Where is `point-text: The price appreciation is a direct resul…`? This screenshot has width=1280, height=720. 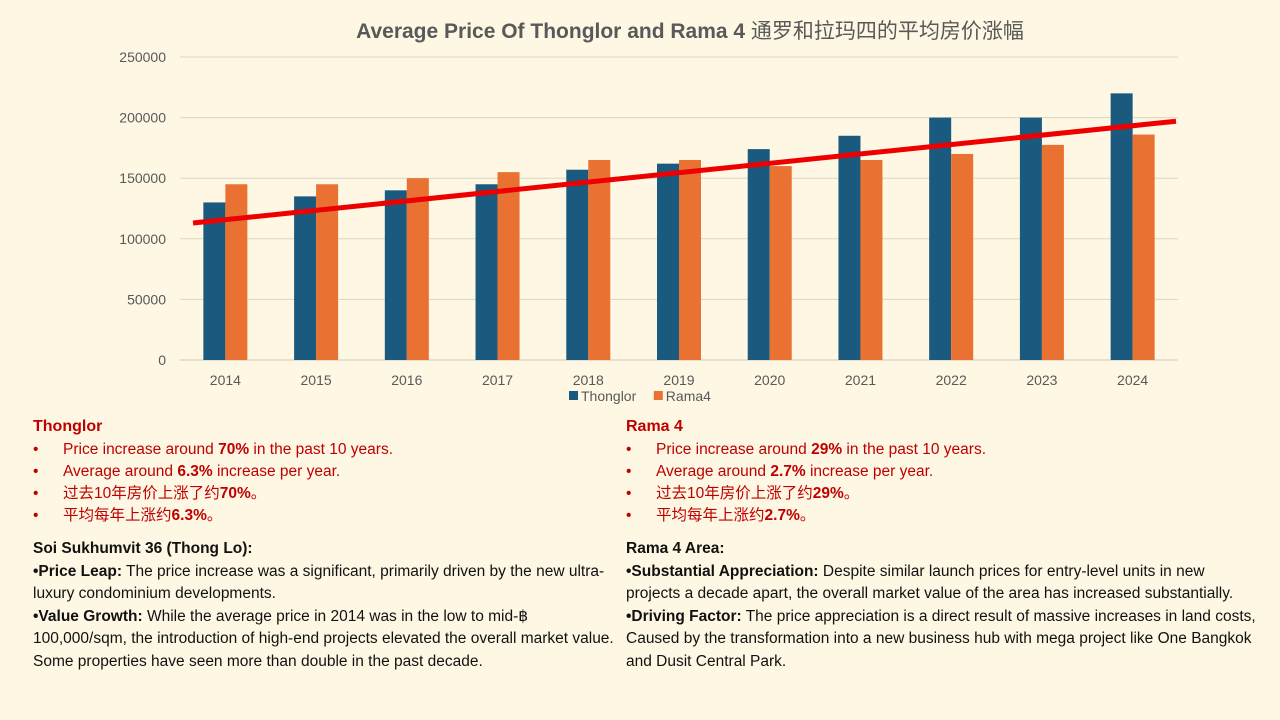 point-text: The price appreciation is a direct resul… is located at coordinates (941, 638).